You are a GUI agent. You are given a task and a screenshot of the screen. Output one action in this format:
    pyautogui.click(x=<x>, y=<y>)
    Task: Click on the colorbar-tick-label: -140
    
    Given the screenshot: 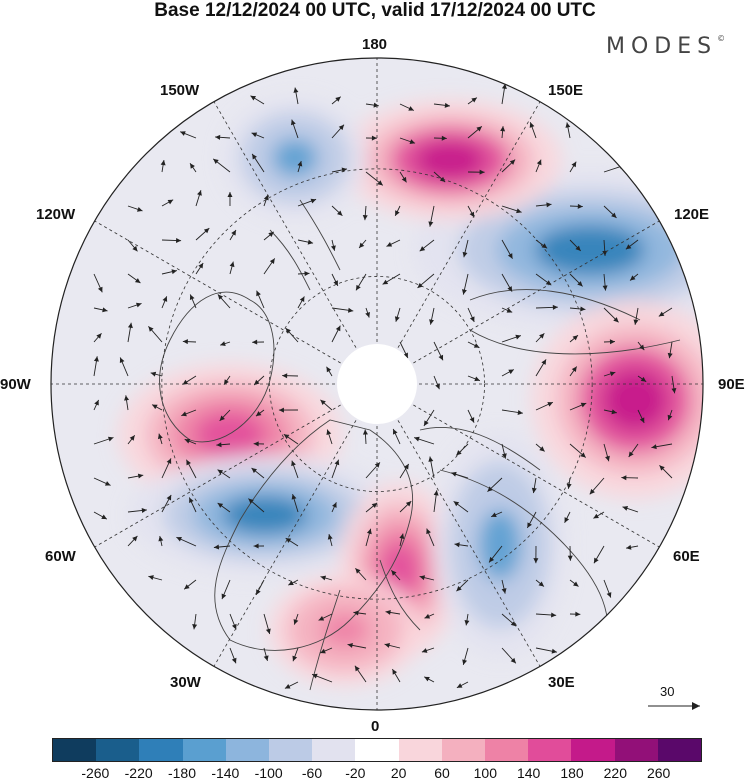 What is the action you would take?
    pyautogui.click(x=225, y=773)
    